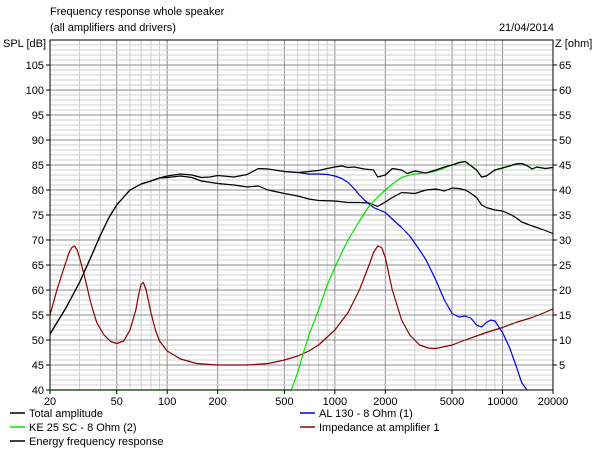 Image resolution: width=602 pixels, height=459 pixels. Describe the element at coordinates (565, 91) in the screenshot. I see `y2-tick-label: 60` at that location.